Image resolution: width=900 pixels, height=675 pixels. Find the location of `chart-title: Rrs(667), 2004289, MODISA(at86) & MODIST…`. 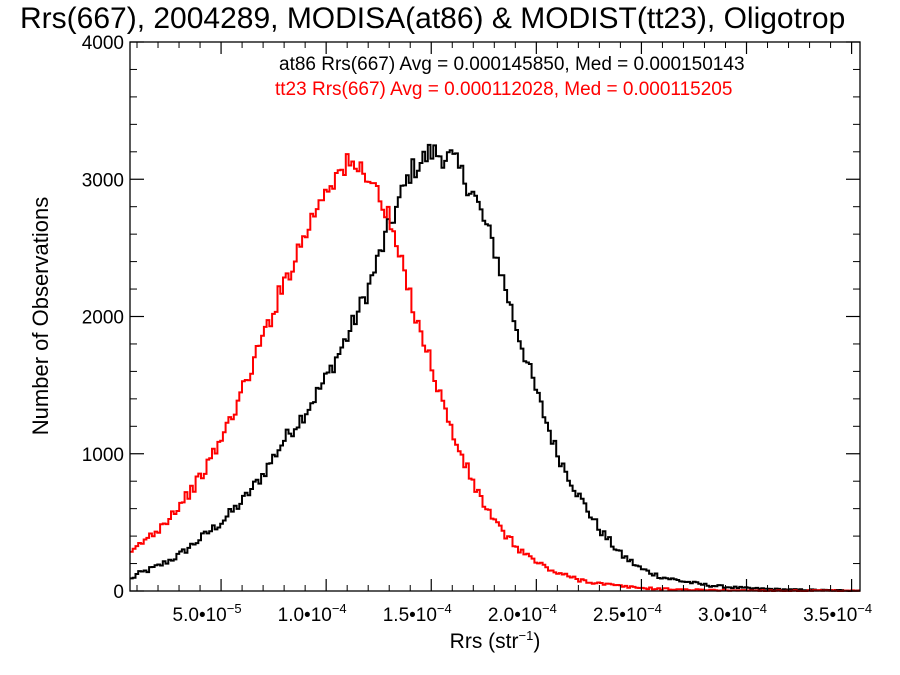

chart-title: Rrs(667), 2004289, MODISA(at86) & MODIST… is located at coordinates (432, 18).